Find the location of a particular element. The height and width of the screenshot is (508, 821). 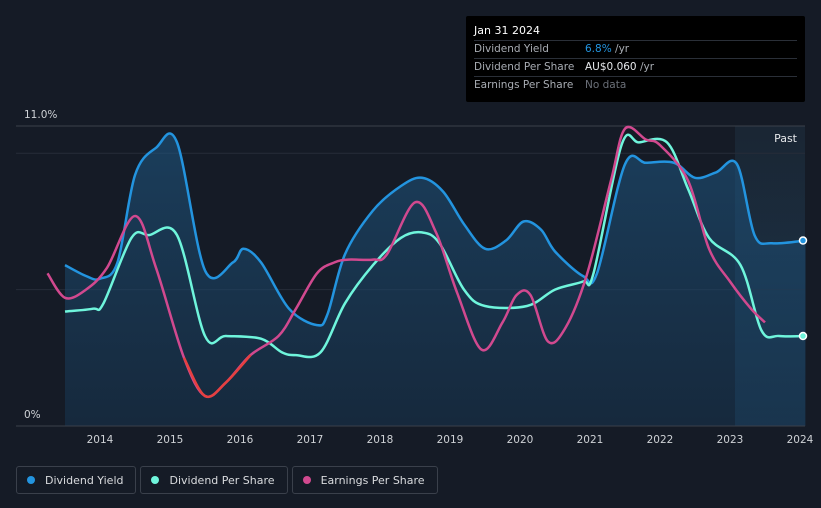

legend-item-dividend-per-share: Dividend Per Share is located at coordinates (214, 480).